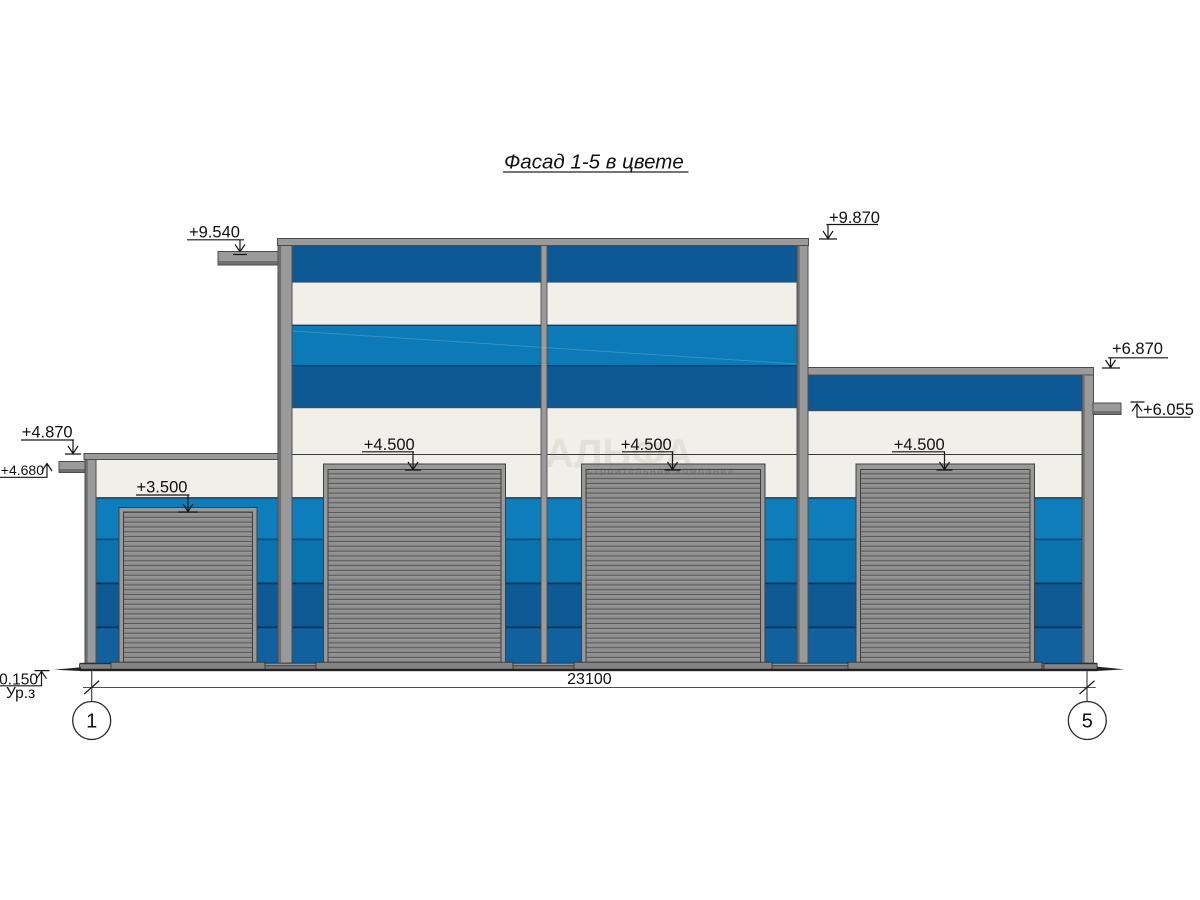  What do you see at coordinates (854, 218) in the screenshot?
I see `svg-text: +9.870` at bounding box center [854, 218].